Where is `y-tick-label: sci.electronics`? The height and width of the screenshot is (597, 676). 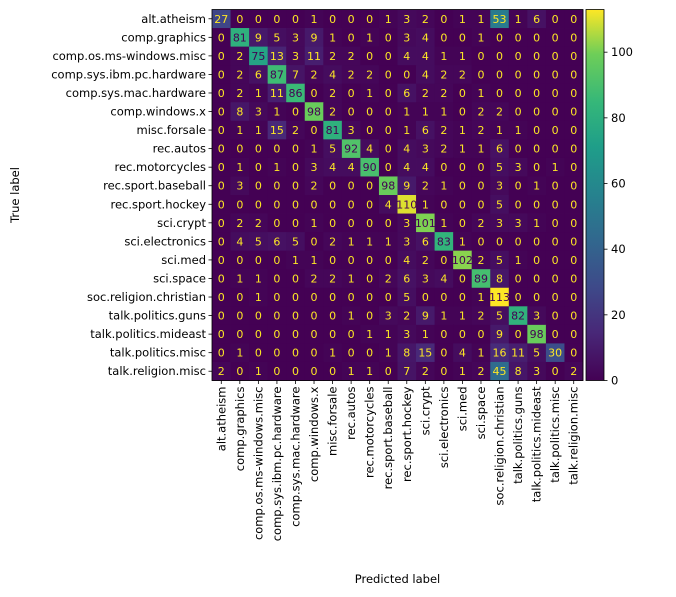
y-tick-label: sci.electronics is located at coordinates (165, 241).